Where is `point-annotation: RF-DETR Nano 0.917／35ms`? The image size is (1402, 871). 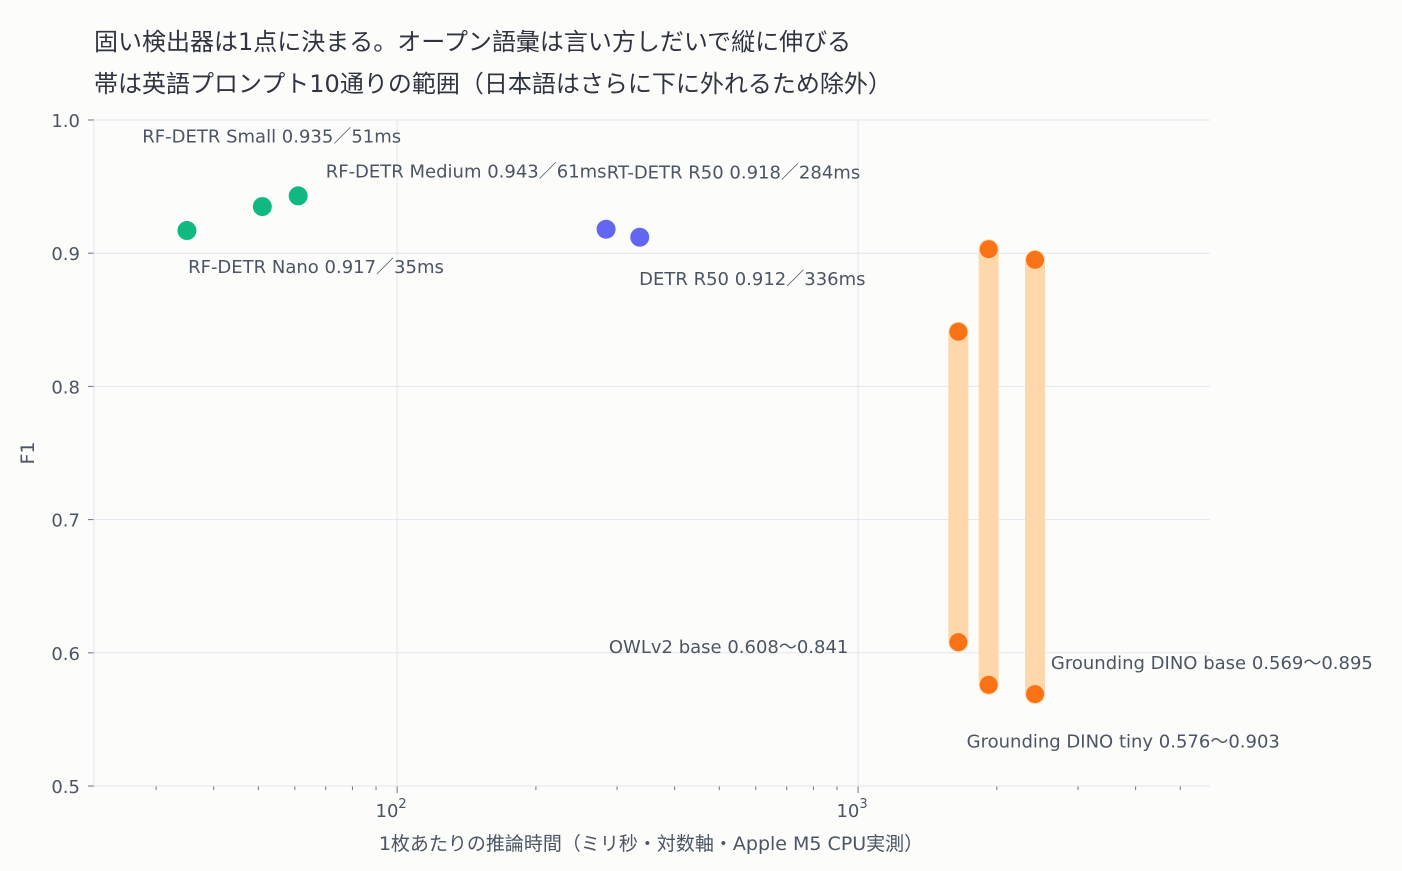
point-annotation: RF-DETR Nano 0.917／35ms is located at coordinates (316, 267).